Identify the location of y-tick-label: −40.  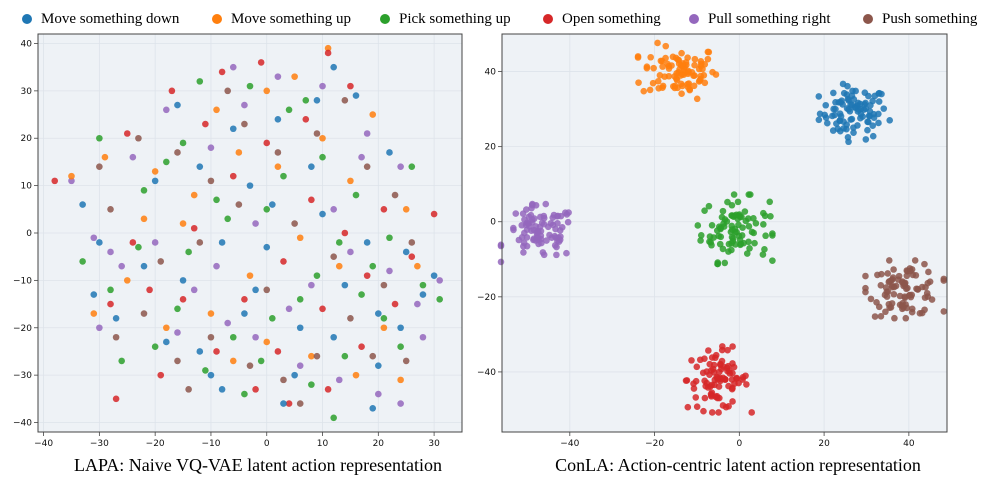
(22, 424).